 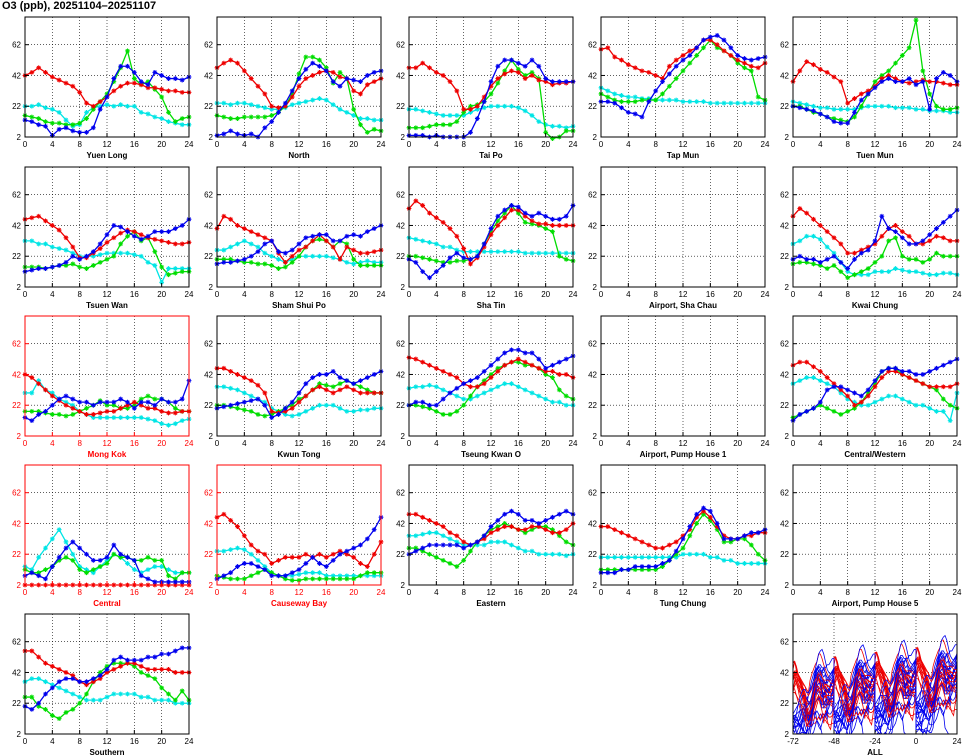 I want to click on tick-label-y: 42, so click(x=16, y=225).